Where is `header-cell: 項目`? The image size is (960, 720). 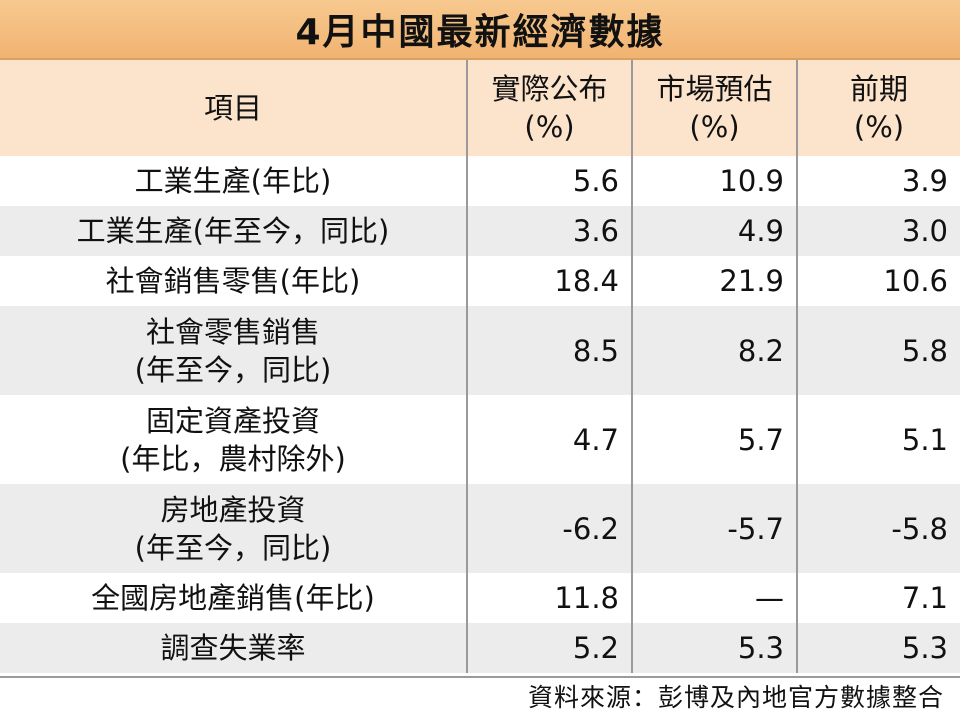
header-cell: 項目 is located at coordinates (233, 108).